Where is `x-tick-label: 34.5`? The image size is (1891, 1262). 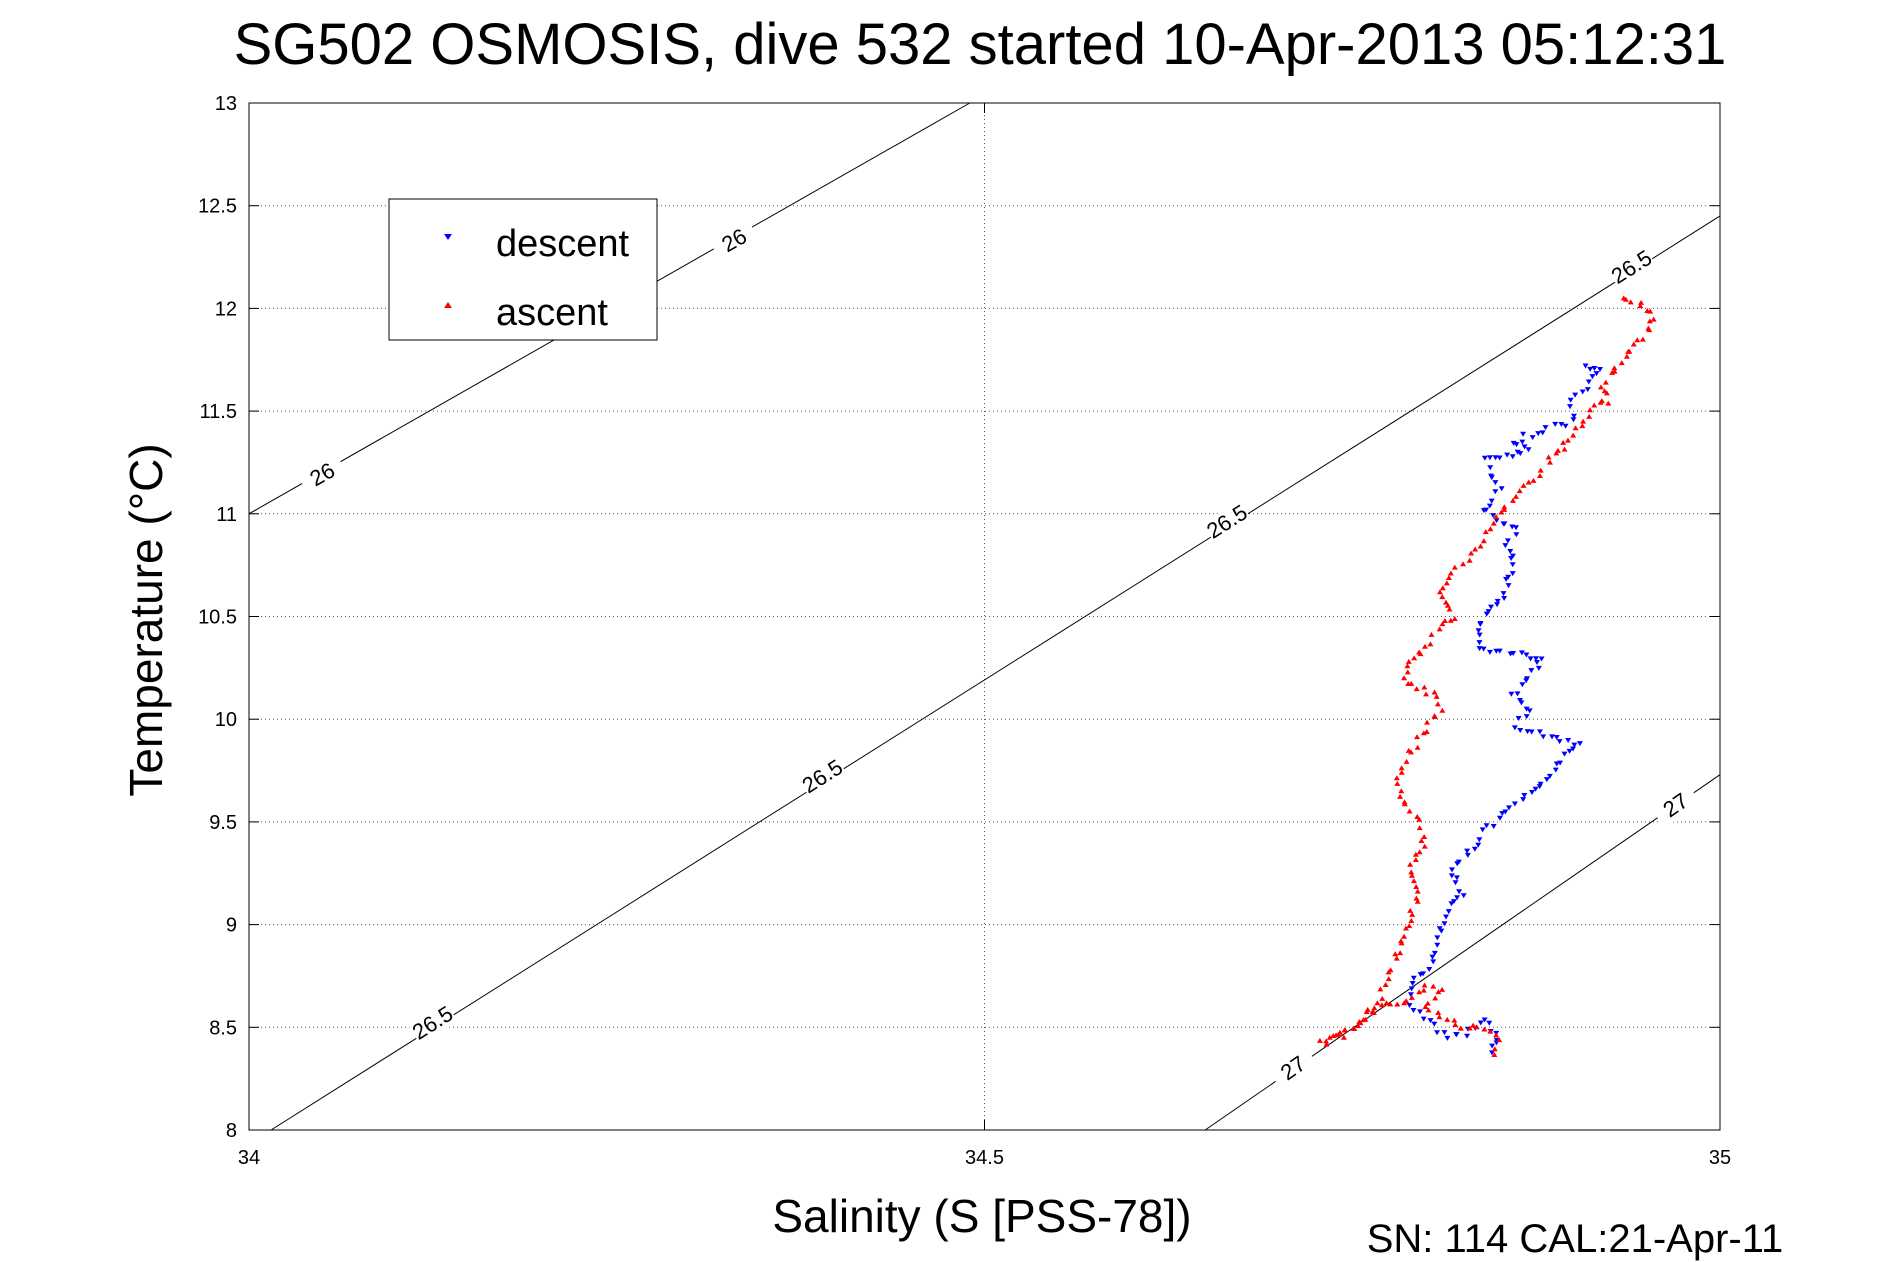
x-tick-label: 34.5 is located at coordinates (984, 1158).